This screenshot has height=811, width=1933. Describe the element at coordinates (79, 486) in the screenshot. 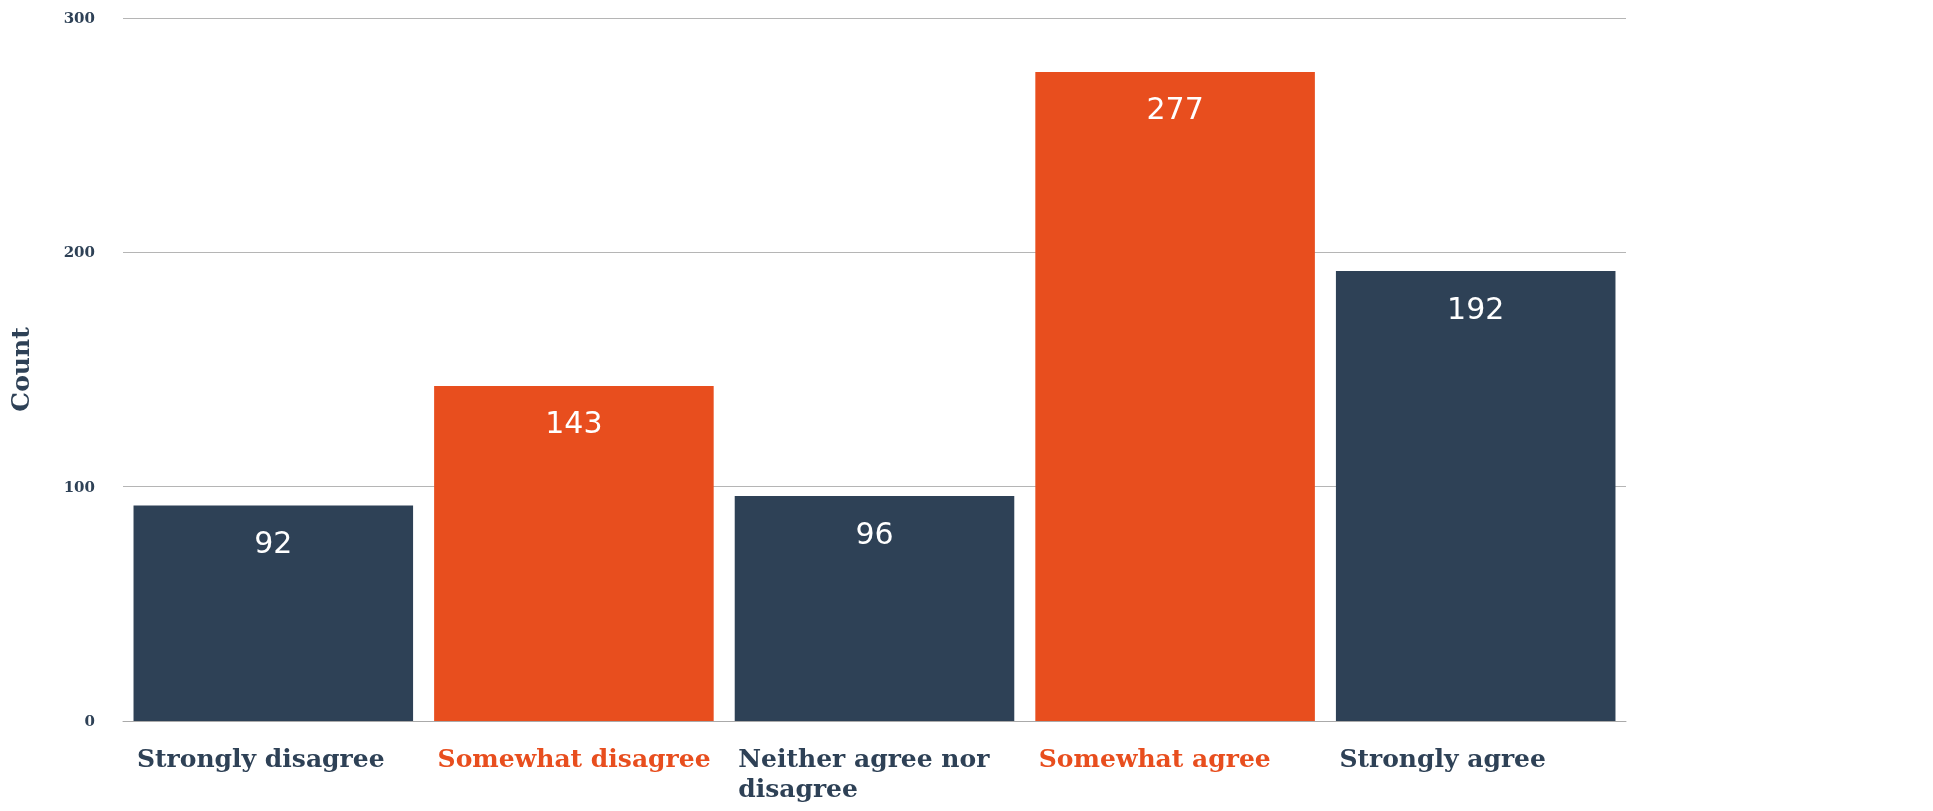

I see `y-tick-label: 100` at that location.